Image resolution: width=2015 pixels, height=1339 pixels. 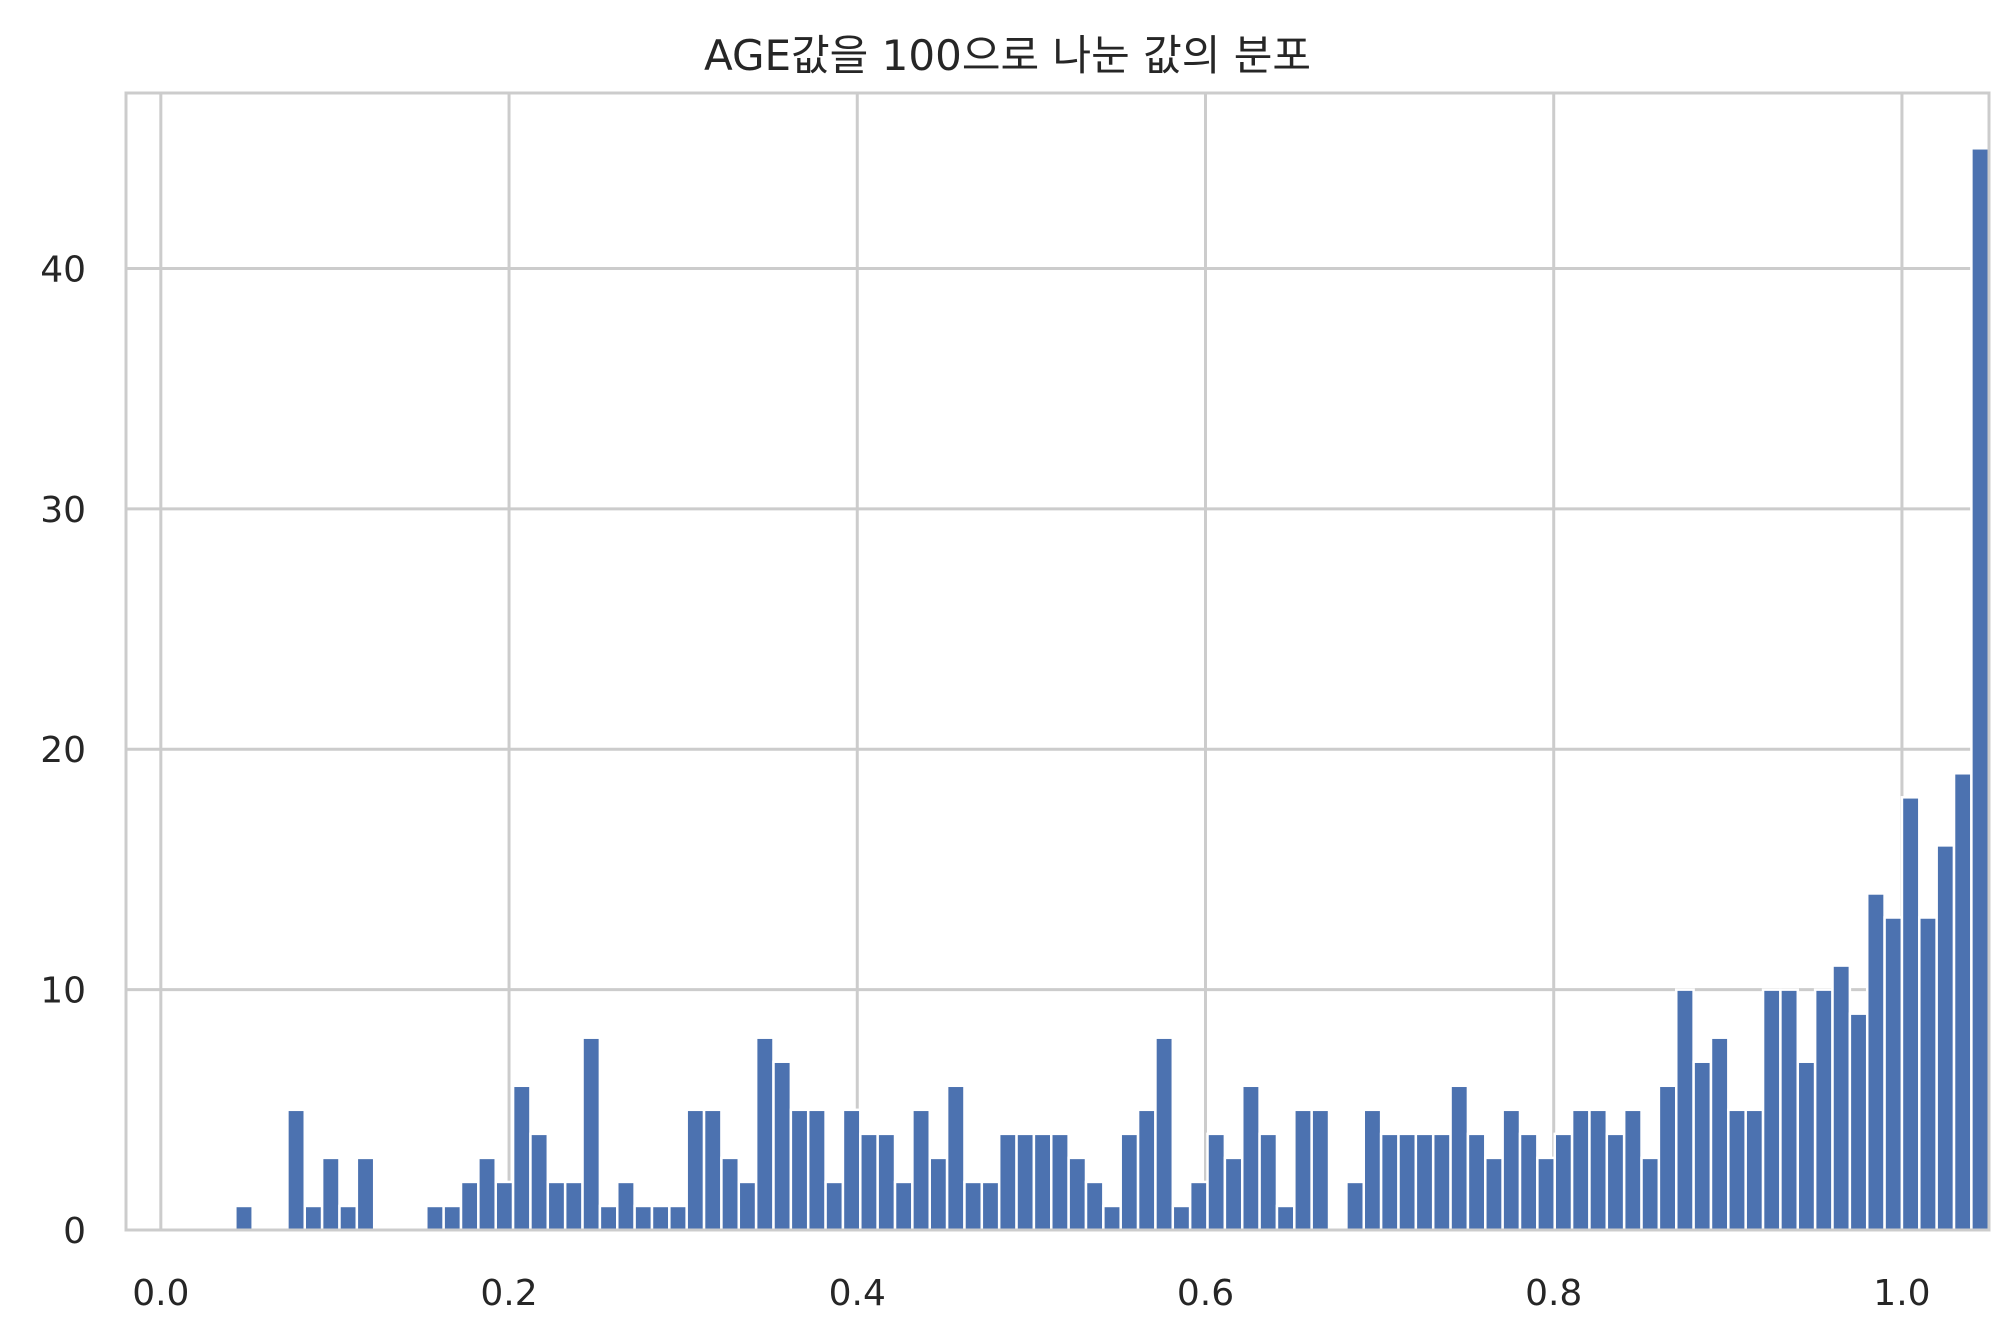 What do you see at coordinates (63, 991) in the screenshot?
I see `y-tick-label: 10` at bounding box center [63, 991].